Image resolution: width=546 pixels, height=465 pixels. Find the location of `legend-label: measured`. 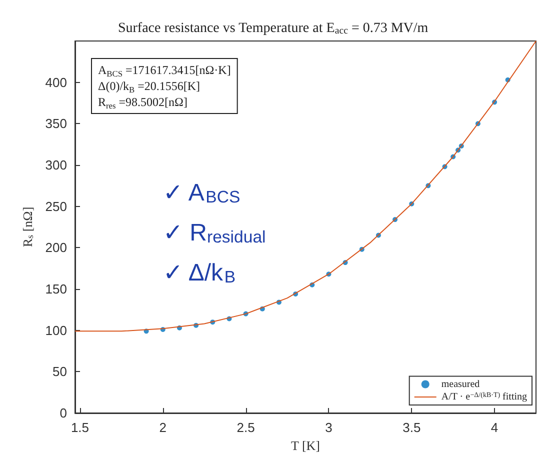

legend-label: measured is located at coordinates (460, 384).